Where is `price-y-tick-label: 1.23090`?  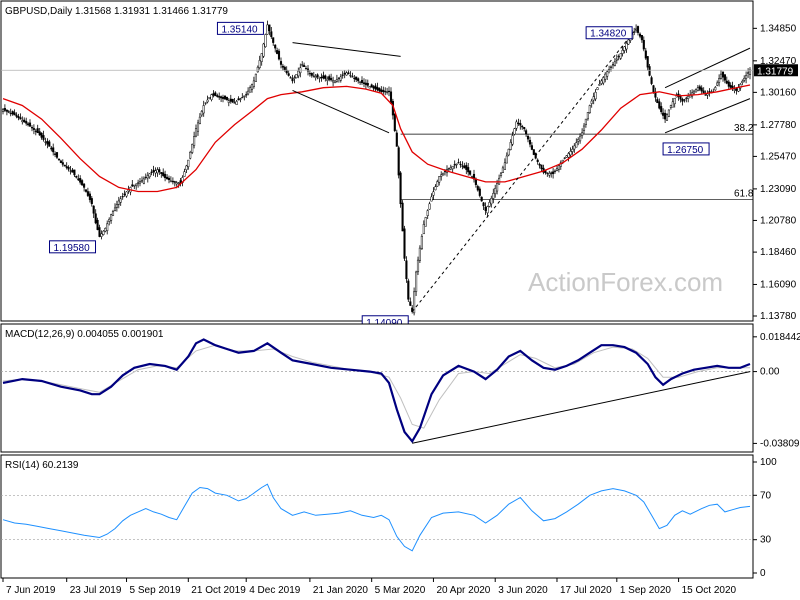
price-y-tick-label: 1.23090 is located at coordinates (778, 189).